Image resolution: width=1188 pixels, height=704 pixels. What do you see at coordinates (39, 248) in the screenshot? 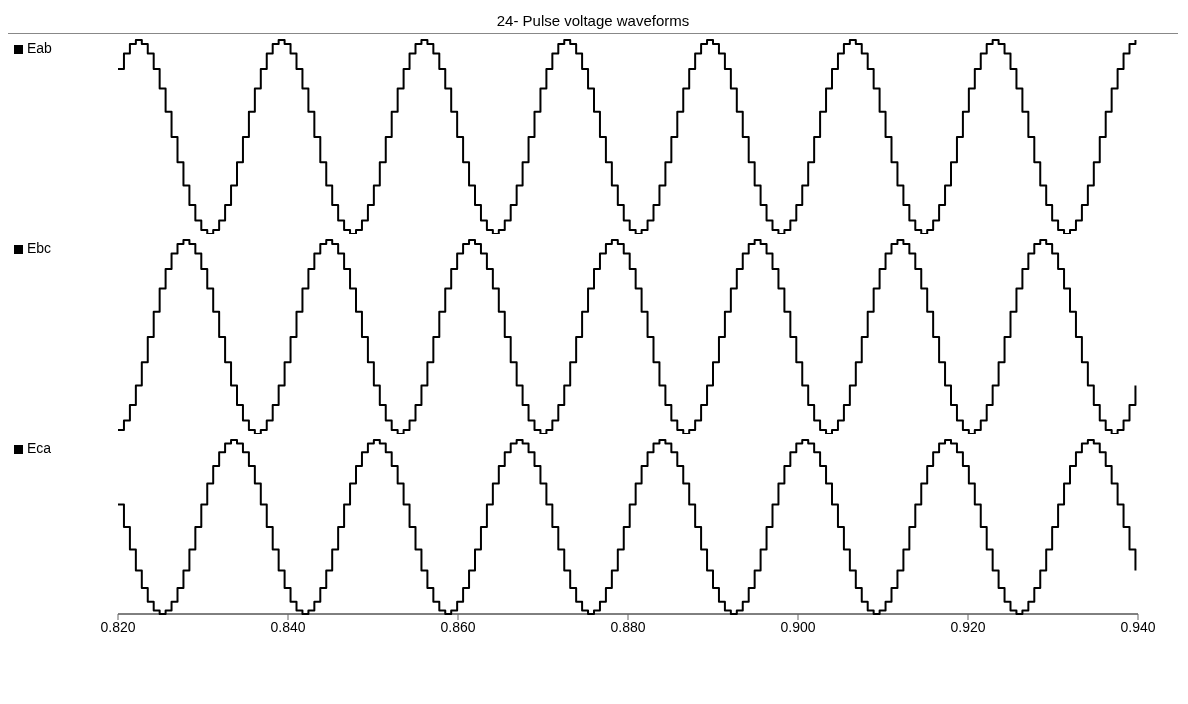
I see `legend-label: Ebc` at bounding box center [39, 248].